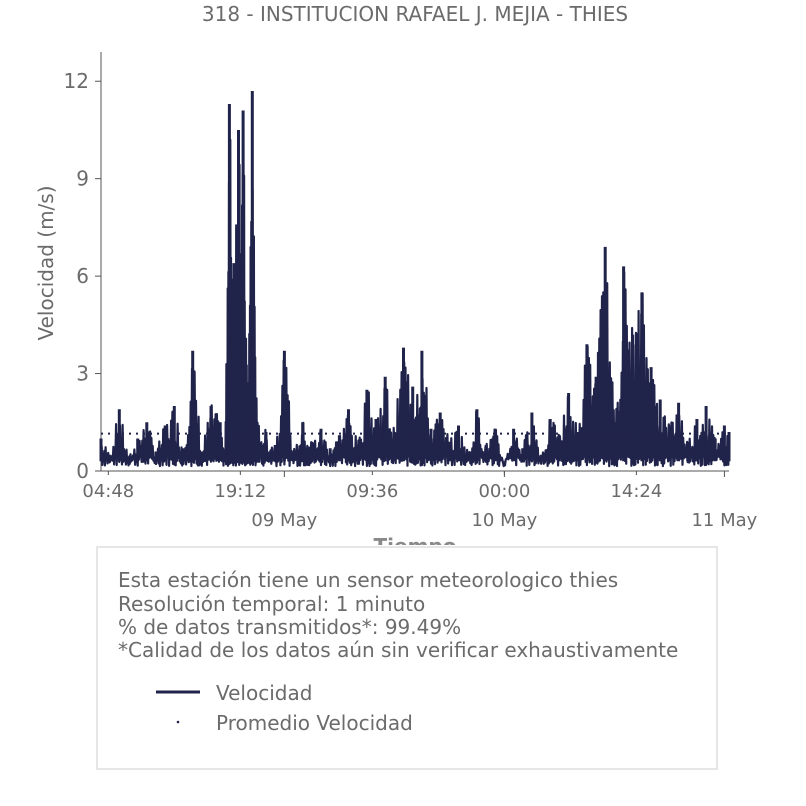 The image size is (806, 806). Describe the element at coordinates (178, 707) in the screenshot. I see `legend-swatches` at that location.